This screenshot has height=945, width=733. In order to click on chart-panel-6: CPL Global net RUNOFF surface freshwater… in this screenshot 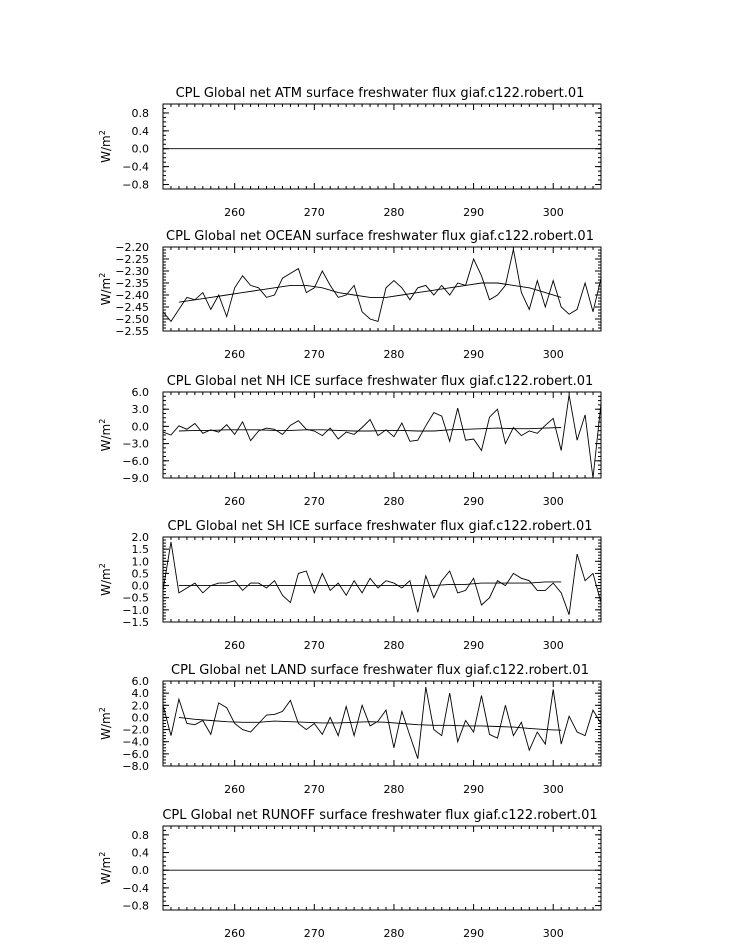, I will do `click(350, 874)`.